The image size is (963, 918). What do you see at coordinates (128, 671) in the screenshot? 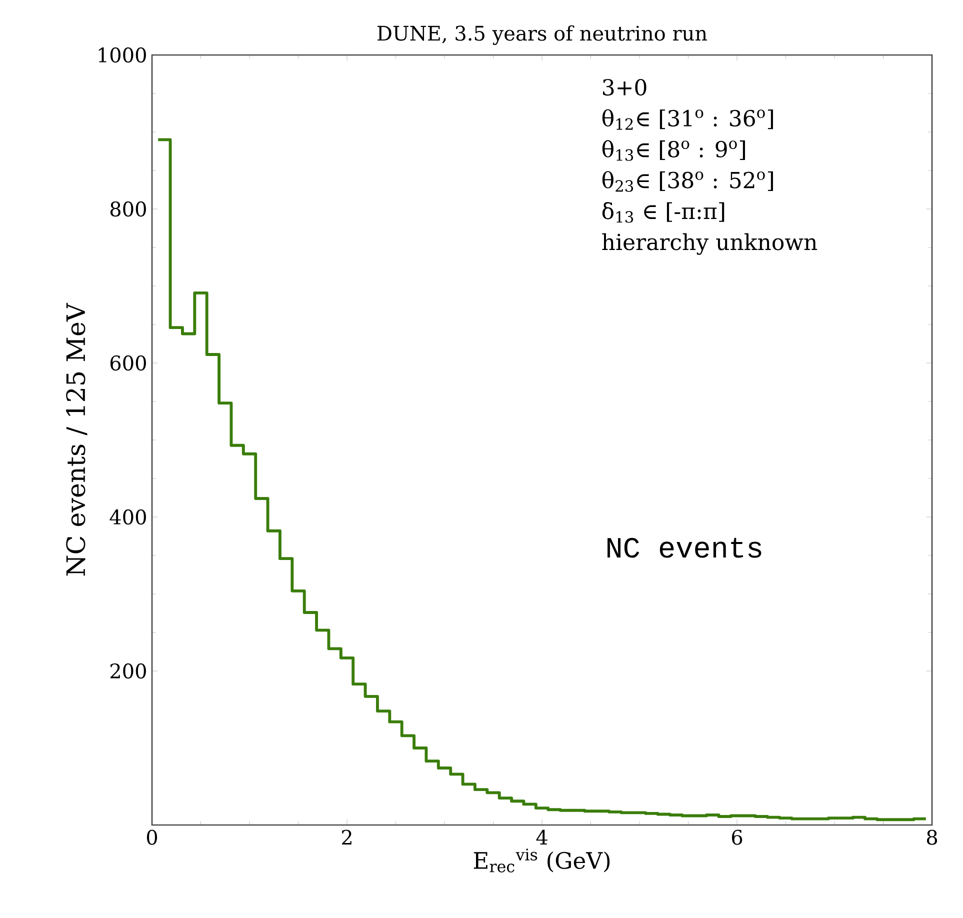
I see `y-tick-label: 200` at bounding box center [128, 671].